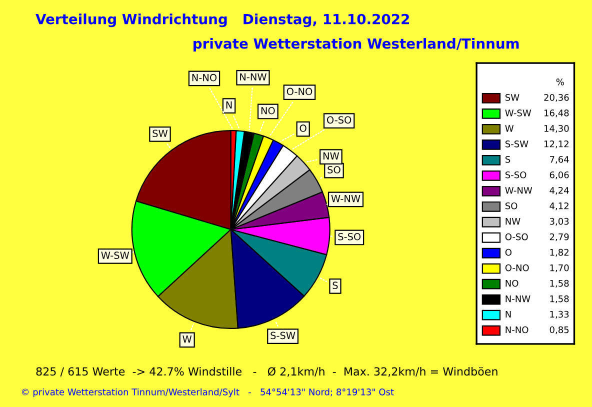  I want to click on slice-label: S-SO, so click(349, 236).